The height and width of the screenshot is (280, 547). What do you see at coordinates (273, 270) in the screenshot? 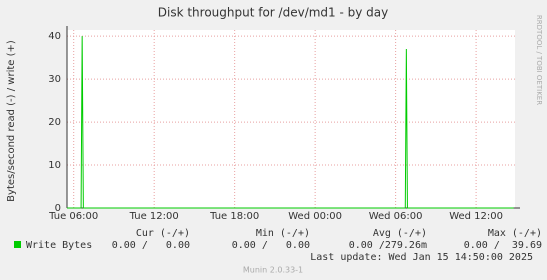
I see `footer: Munin 2.0.33-1` at bounding box center [273, 270].